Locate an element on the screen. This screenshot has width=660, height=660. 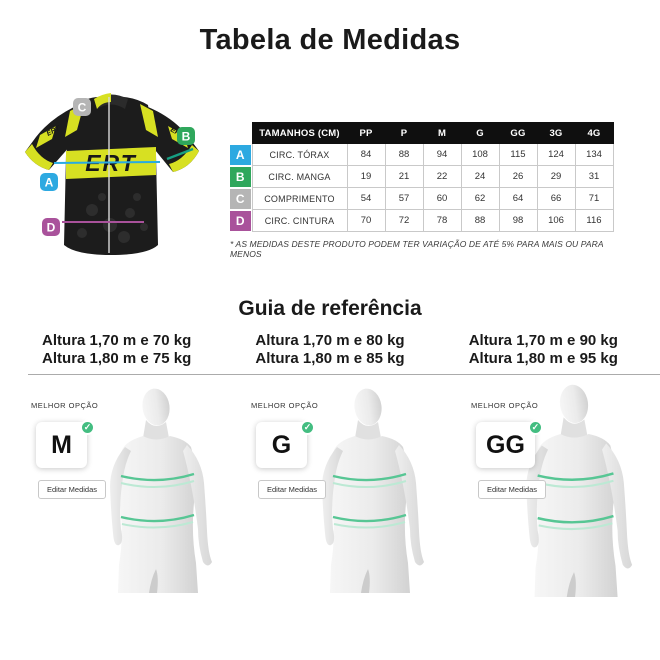
right-cuff is located at coordinates (184, 158).